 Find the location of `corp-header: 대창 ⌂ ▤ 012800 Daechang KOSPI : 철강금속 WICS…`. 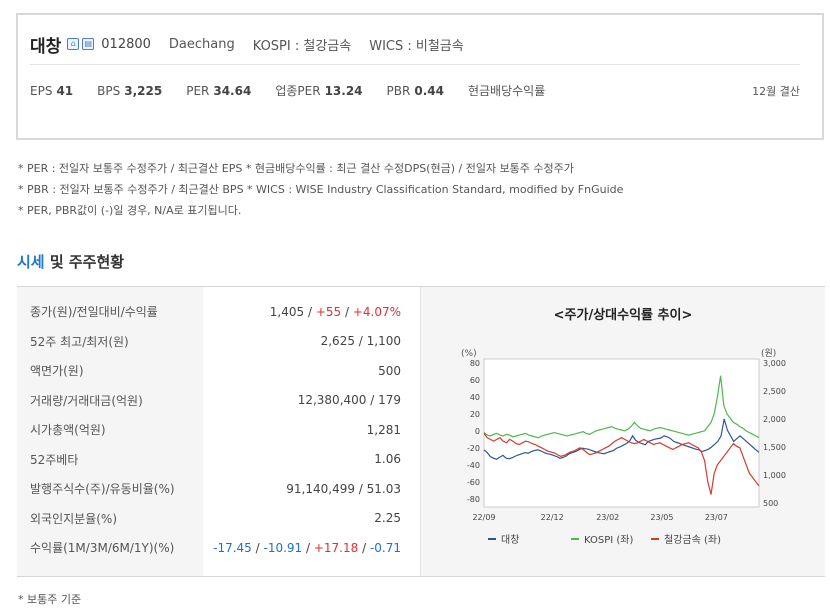

corp-header: 대창 ⌂ ▤ 012800 Daechang KOSPI : 철강금속 WICS… is located at coordinates (415, 44).